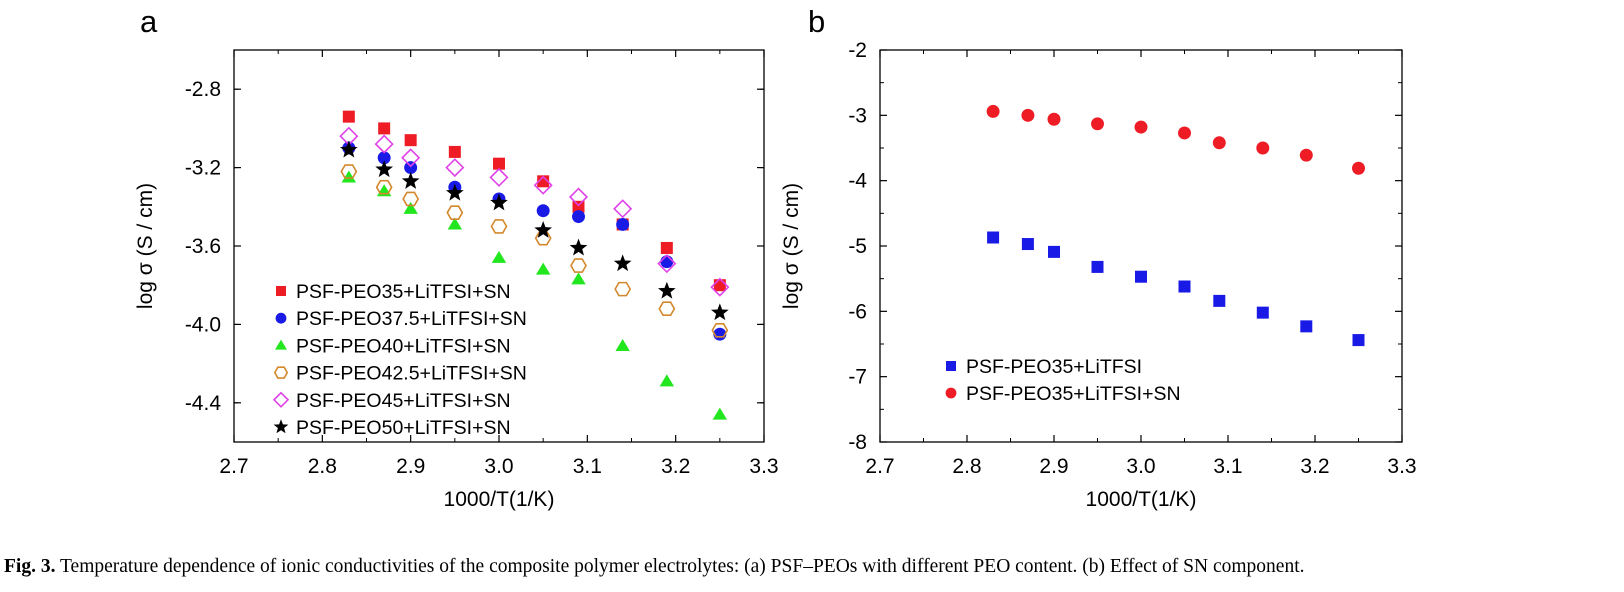 The height and width of the screenshot is (592, 1624). What do you see at coordinates (203, 246) in the screenshot?
I see `y-tick-label: -3.6` at bounding box center [203, 246].